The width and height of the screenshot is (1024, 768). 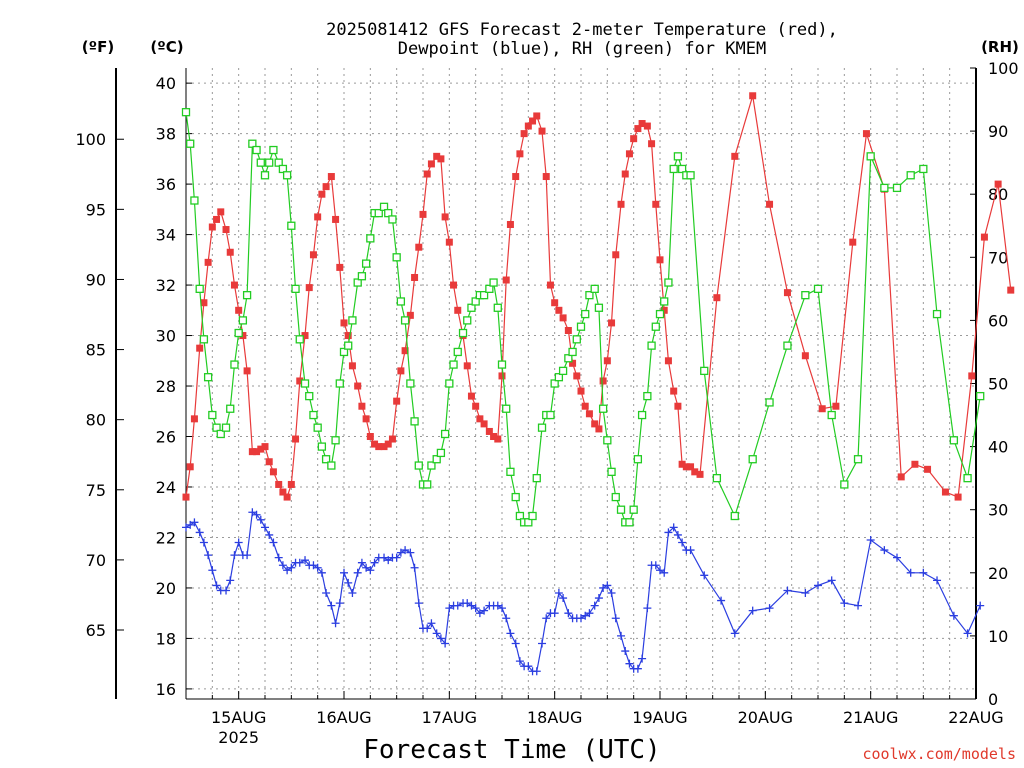 What do you see at coordinates (166, 83) in the screenshot?
I see `celsius-tick-label: 40` at bounding box center [166, 83].